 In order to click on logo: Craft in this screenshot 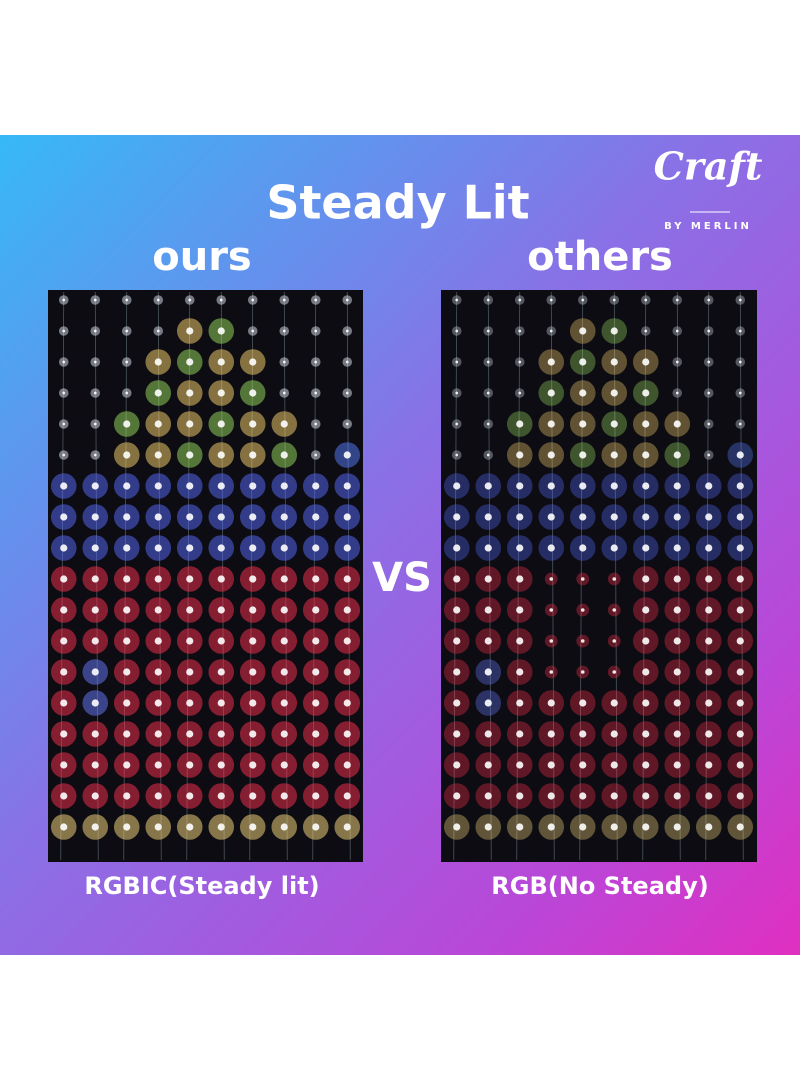, I will do `click(708, 166)`.